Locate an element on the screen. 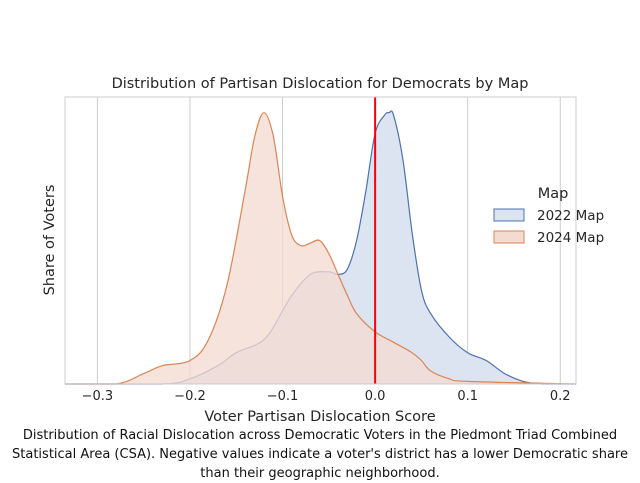  x-tick-label: 0.2 is located at coordinates (560, 396).